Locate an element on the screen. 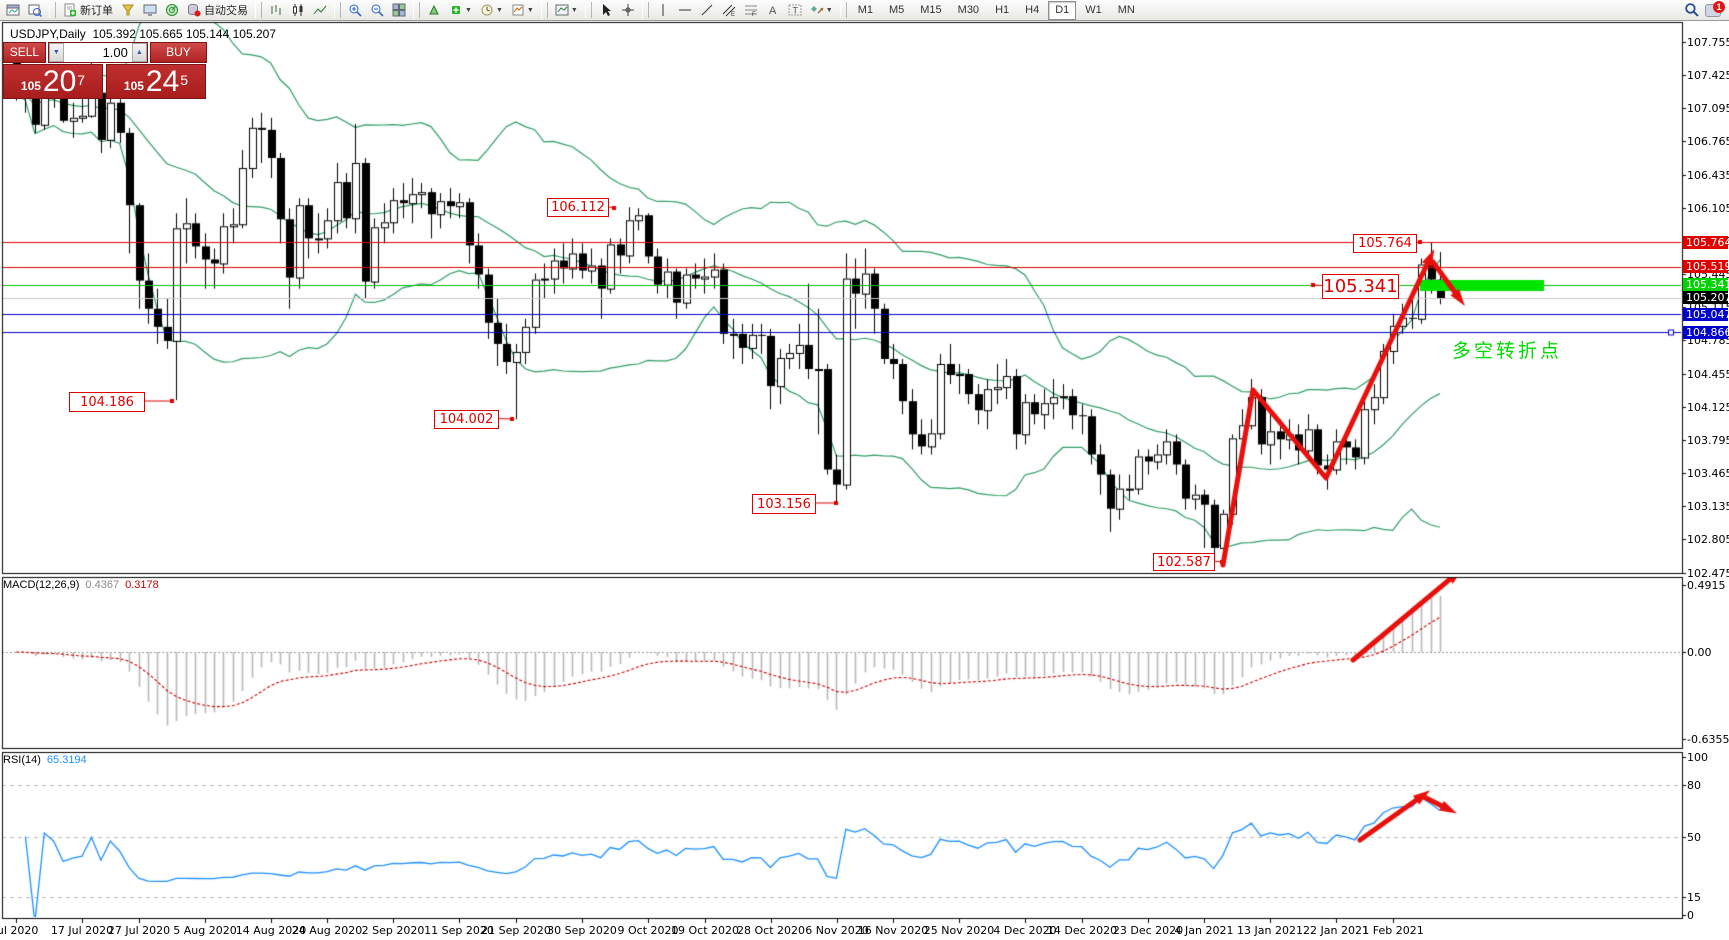 This screenshot has width=1729, height=940. price-axis-tick: 103.135 is located at coordinates (1708, 507).